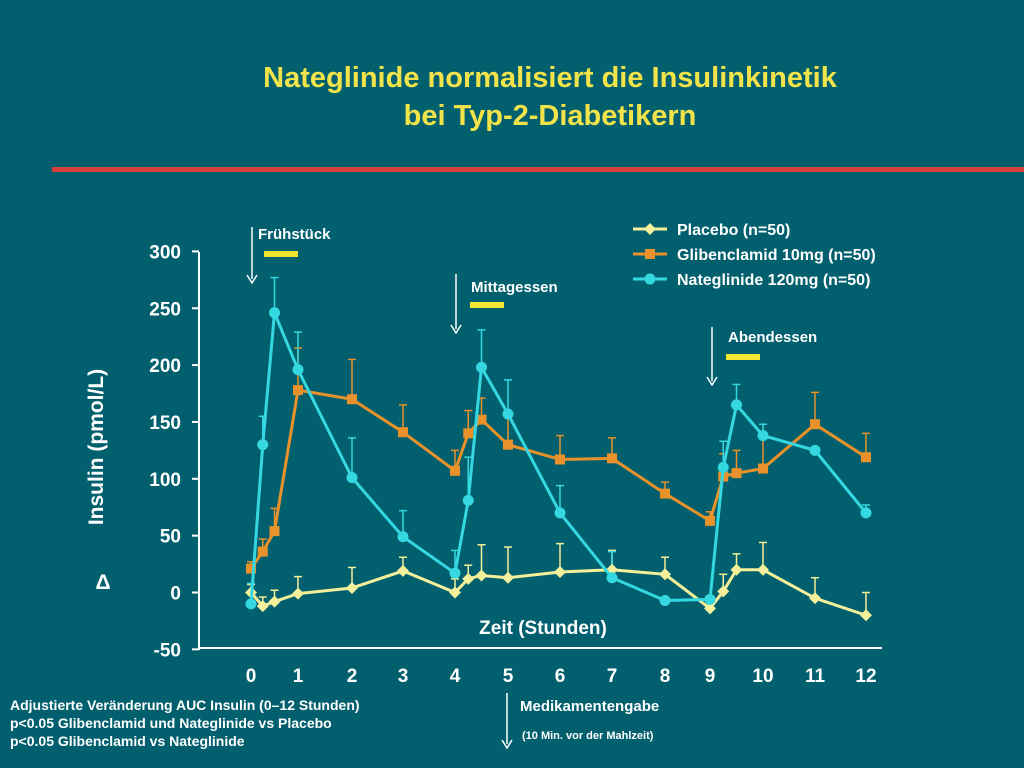 The width and height of the screenshot is (1024, 768). I want to click on x-tick-label: 11, so click(815, 676).